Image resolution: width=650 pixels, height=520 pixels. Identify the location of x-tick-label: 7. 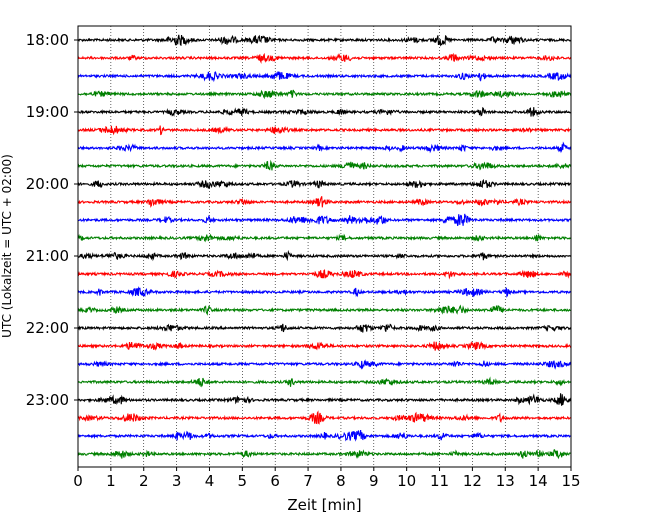
(308, 481).